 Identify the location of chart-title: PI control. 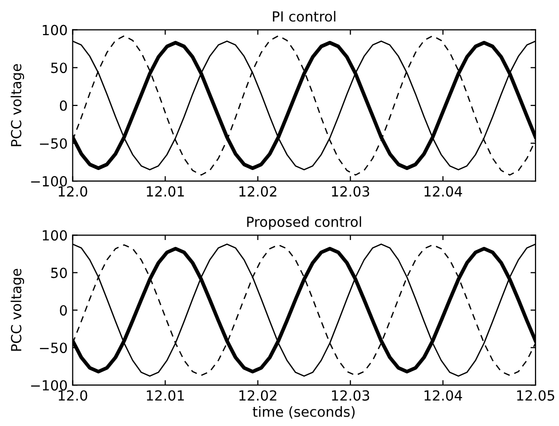
(304, 16).